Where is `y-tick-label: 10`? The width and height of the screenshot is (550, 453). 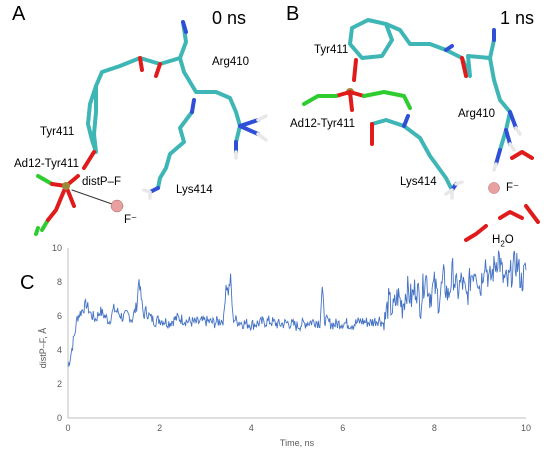
y-tick-label: 10 is located at coordinates (57, 248).